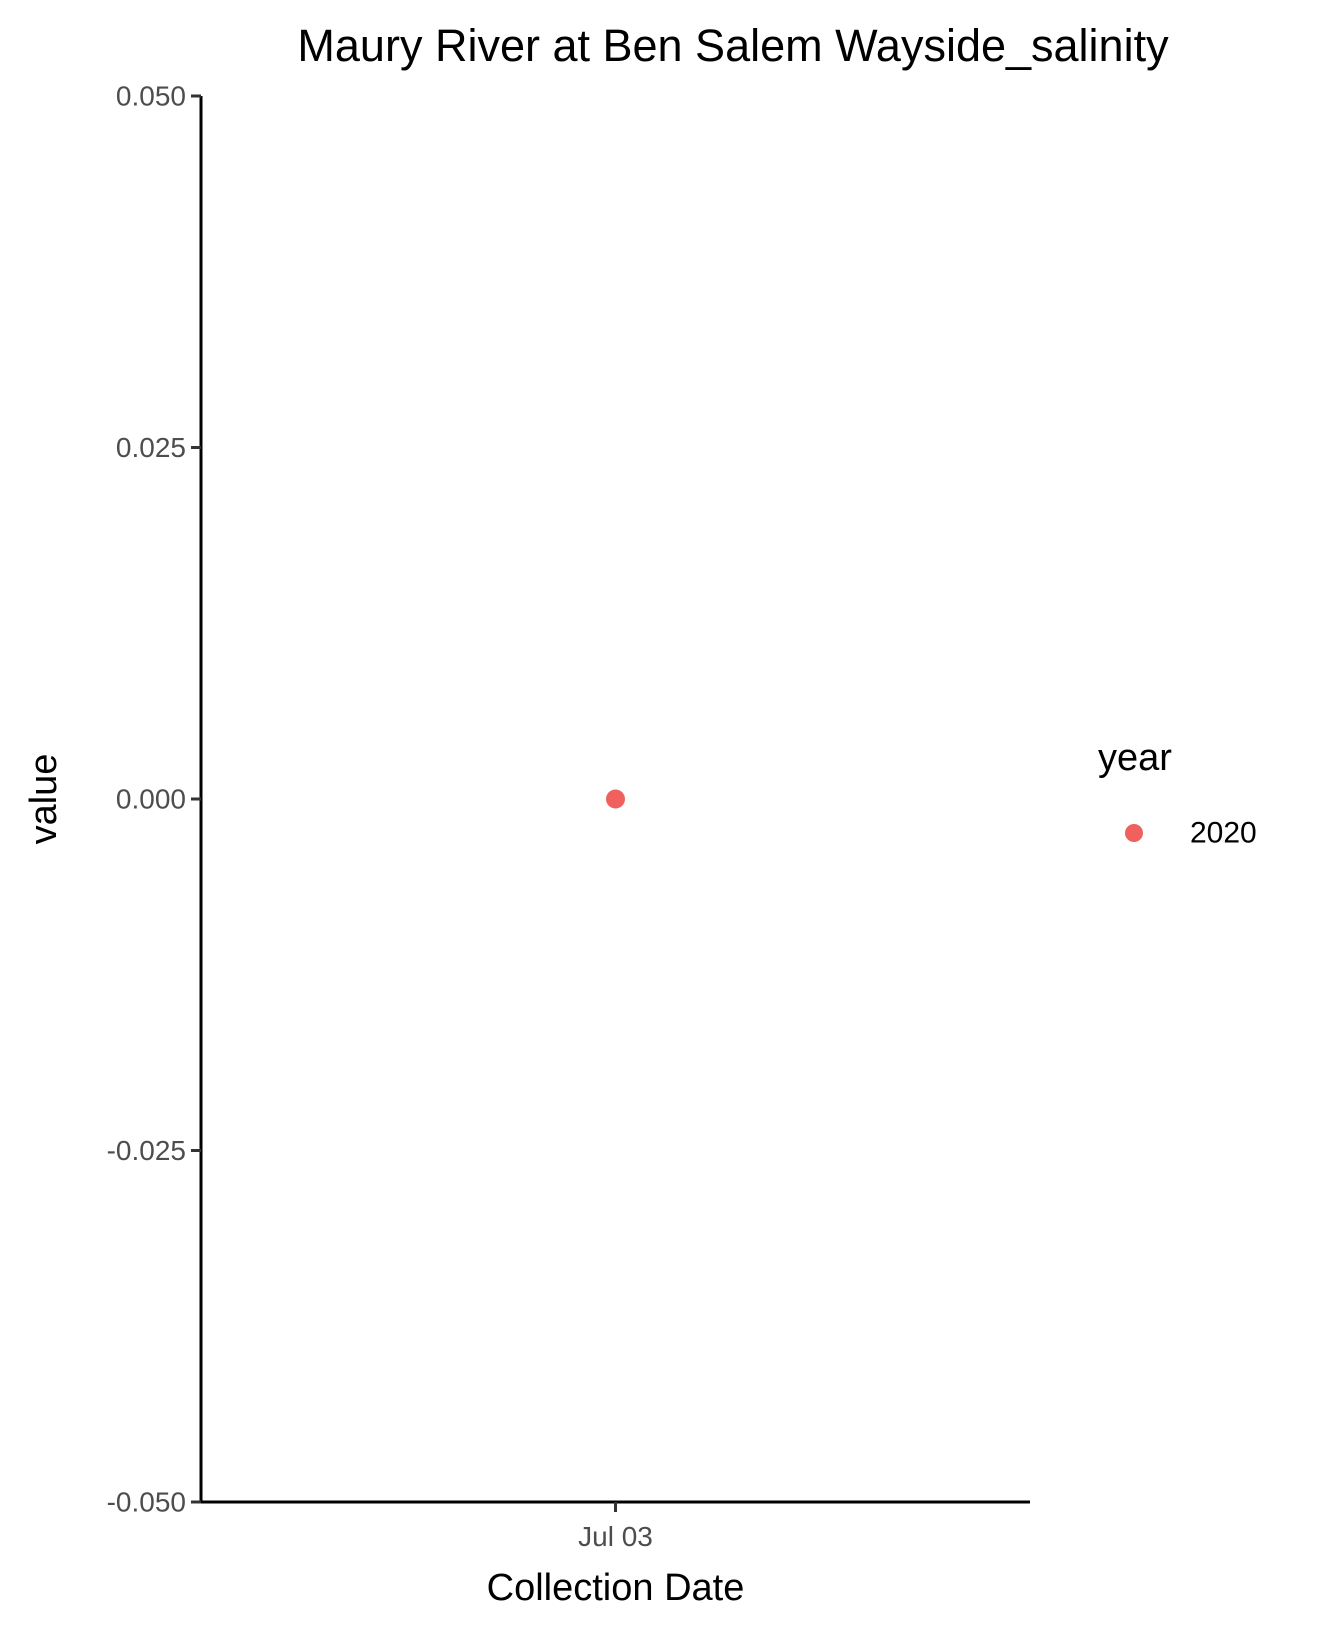 This screenshot has width=1320, height=1633. What do you see at coordinates (1135, 758) in the screenshot?
I see `legend-title: year` at bounding box center [1135, 758].